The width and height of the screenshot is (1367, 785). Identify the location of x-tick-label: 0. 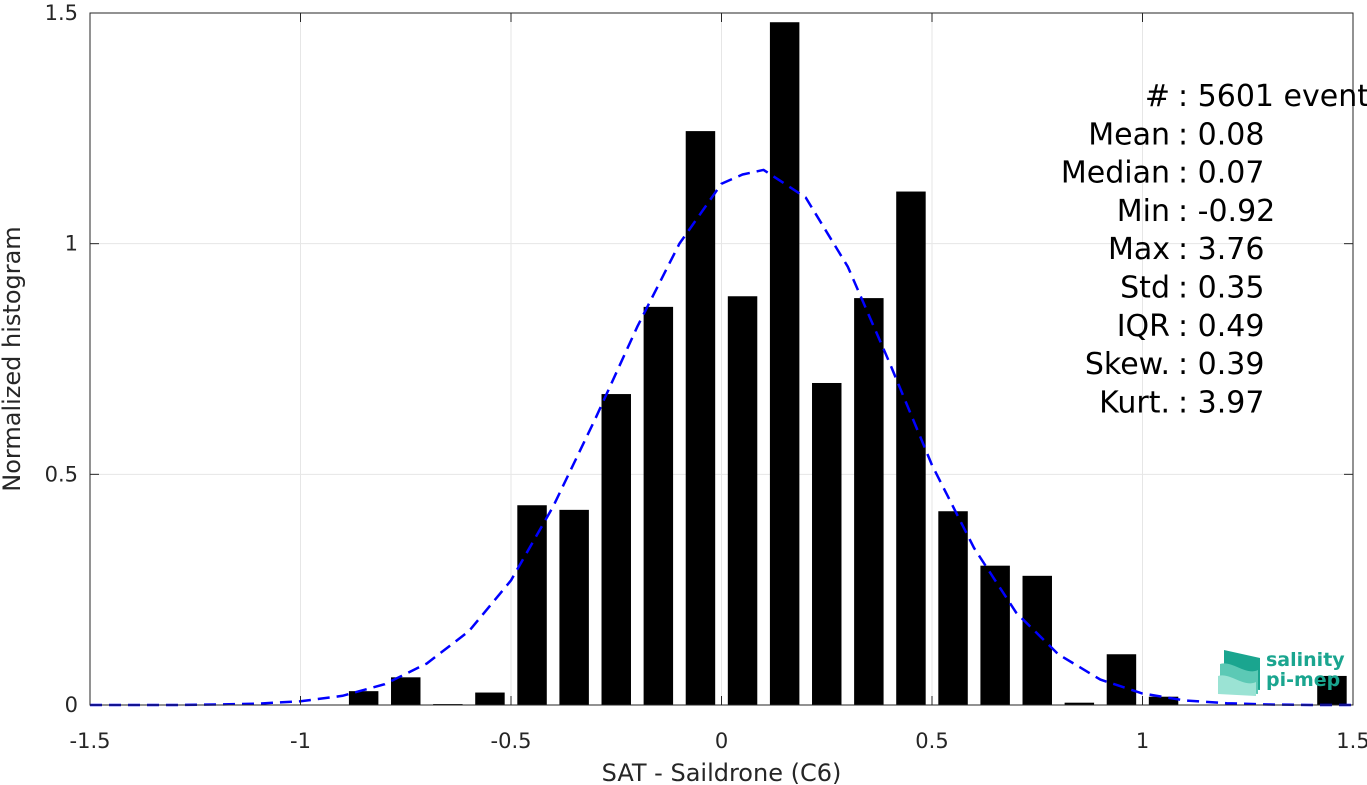
(721, 741).